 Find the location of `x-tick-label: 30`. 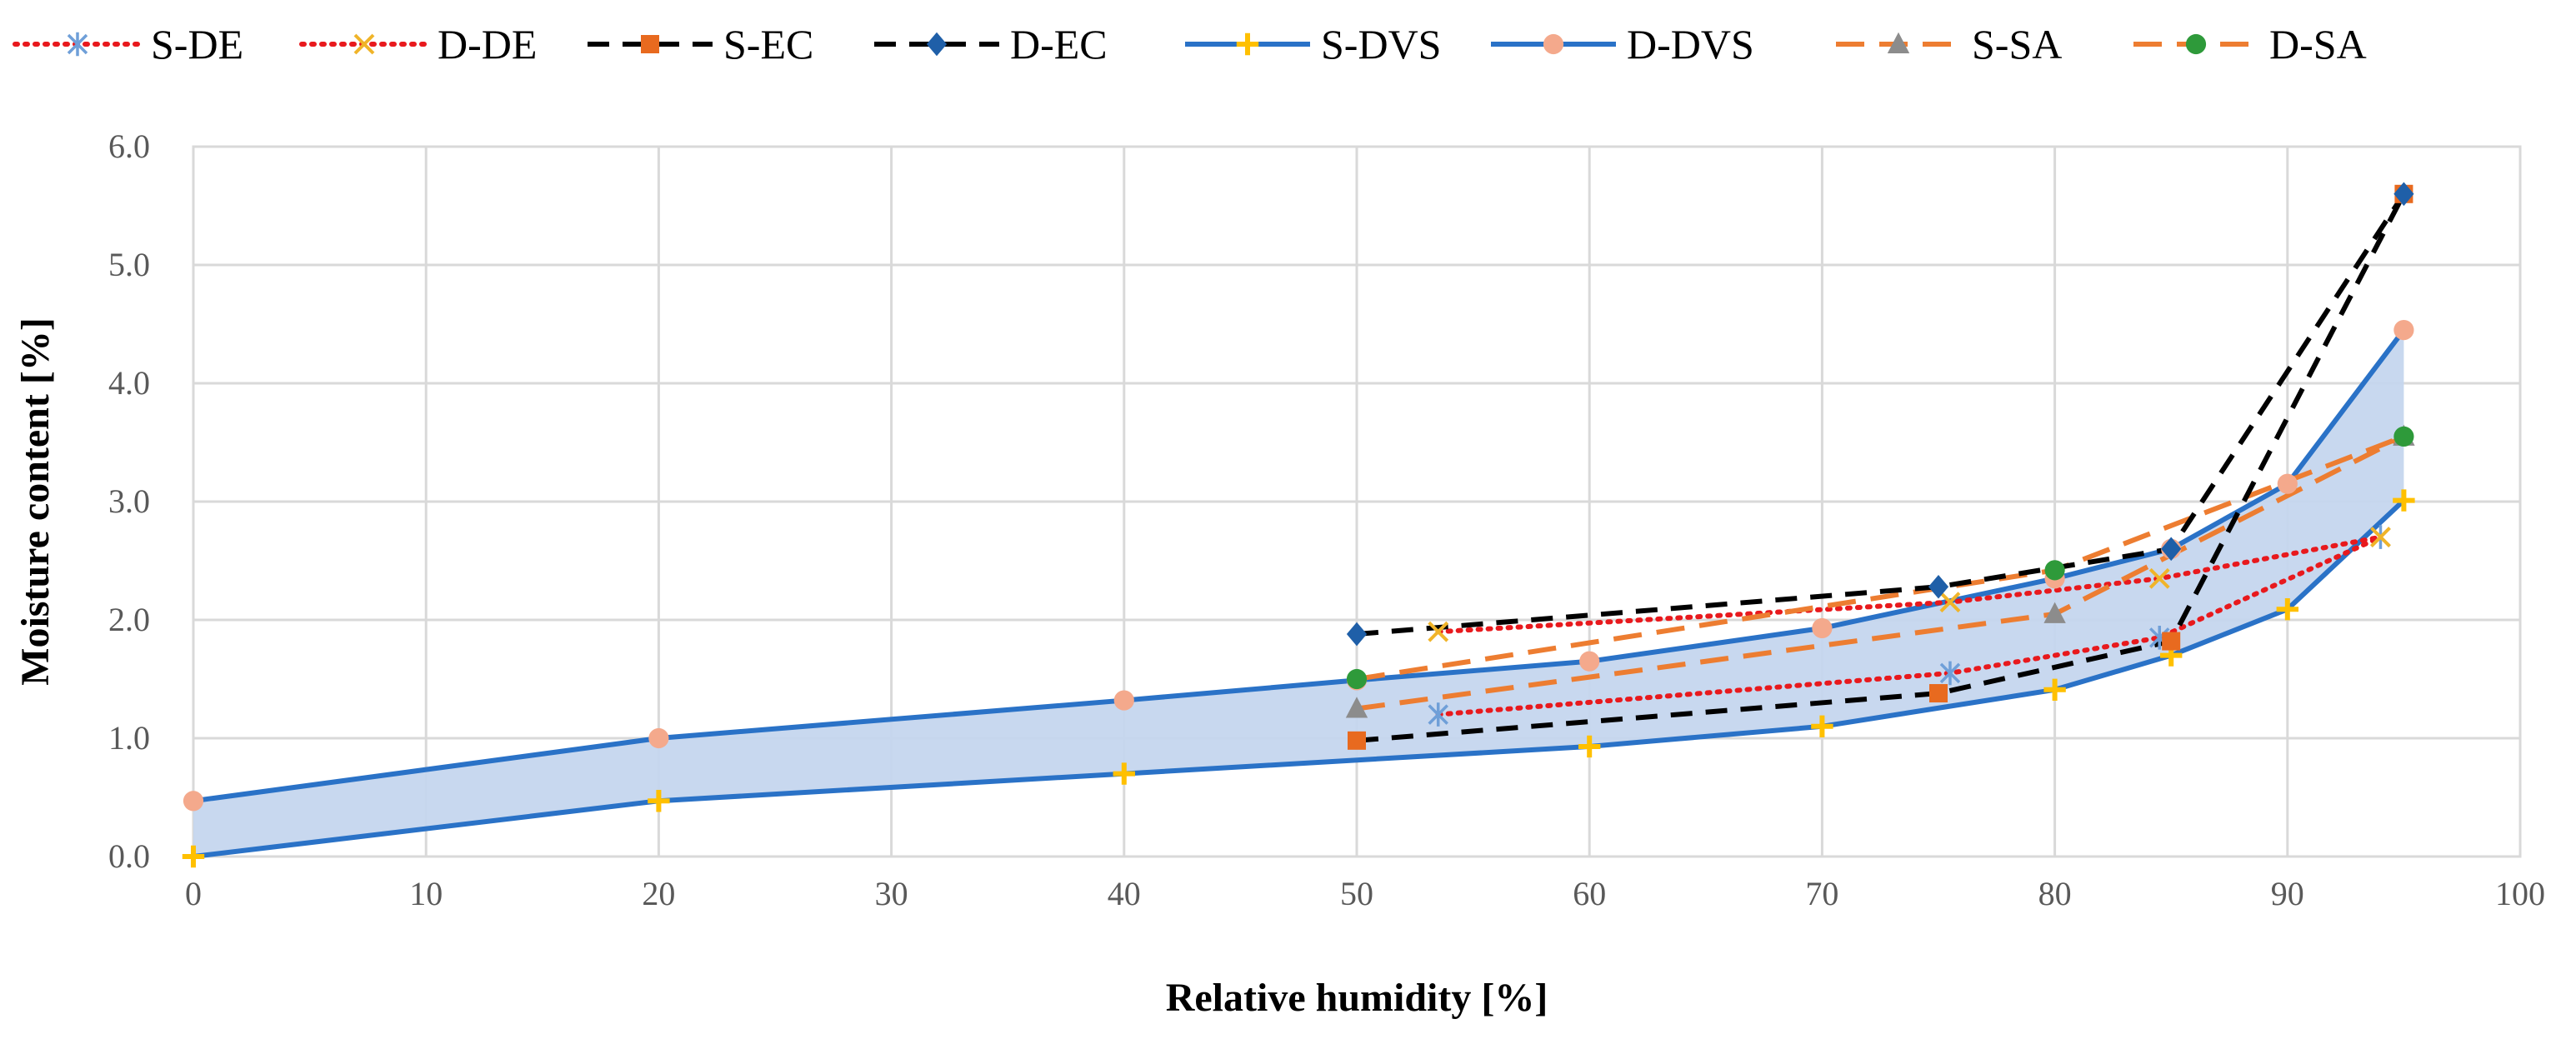

x-tick-label: 30 is located at coordinates (891, 893).